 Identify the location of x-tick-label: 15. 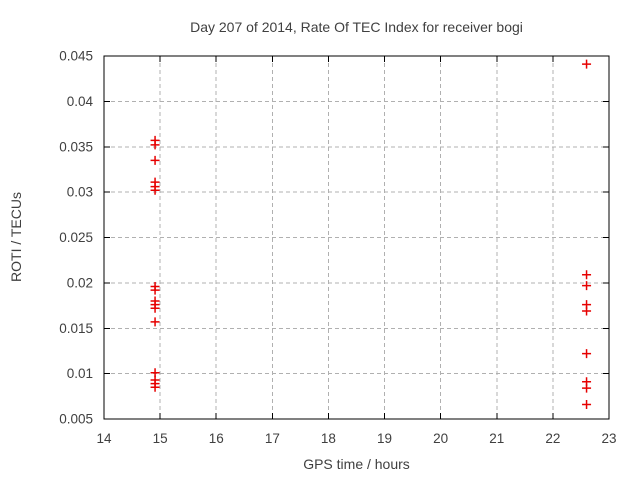
(160, 438).